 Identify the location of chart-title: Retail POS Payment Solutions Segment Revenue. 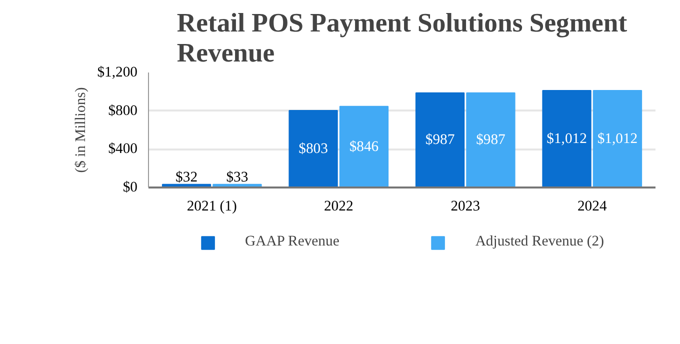
(402, 38).